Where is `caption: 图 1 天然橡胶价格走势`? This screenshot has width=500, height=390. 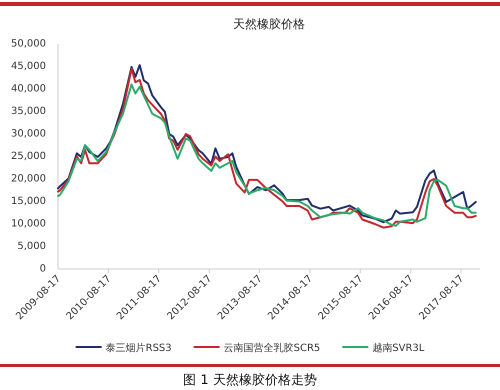
caption: 图 1 天然橡胶价格走势 is located at coordinates (250, 380).